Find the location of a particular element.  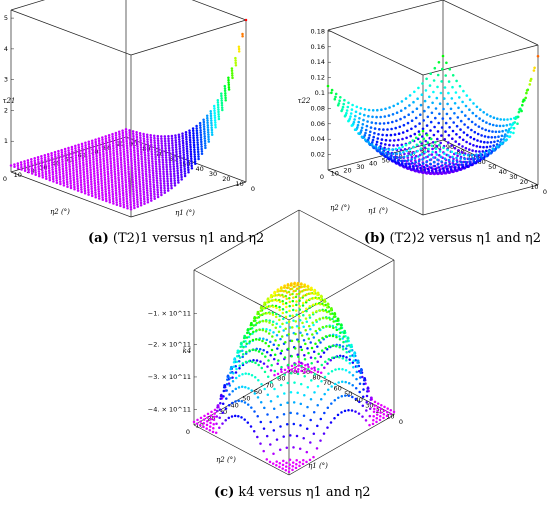

axis-label-eta1: η1 (°) is located at coordinates (378, 211).